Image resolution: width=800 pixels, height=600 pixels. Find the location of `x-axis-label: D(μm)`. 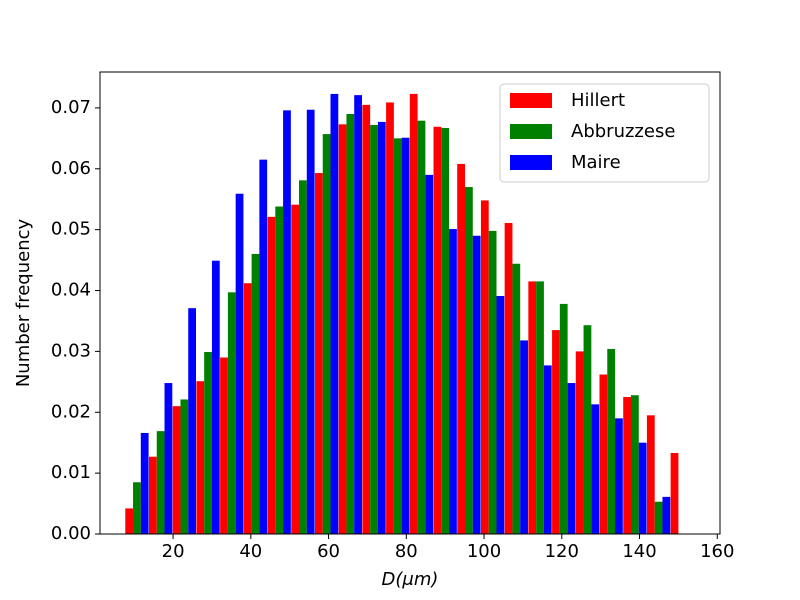

x-axis-label: D(μm) is located at coordinates (410, 579).